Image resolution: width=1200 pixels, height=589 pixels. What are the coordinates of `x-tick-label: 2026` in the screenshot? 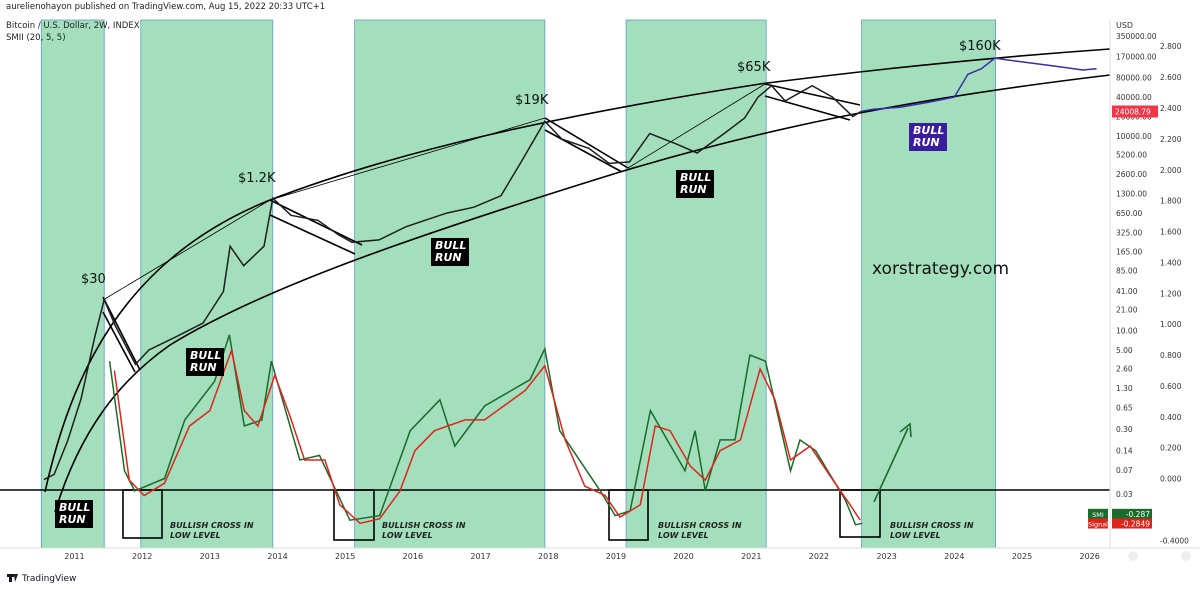 It's located at (1090, 556).